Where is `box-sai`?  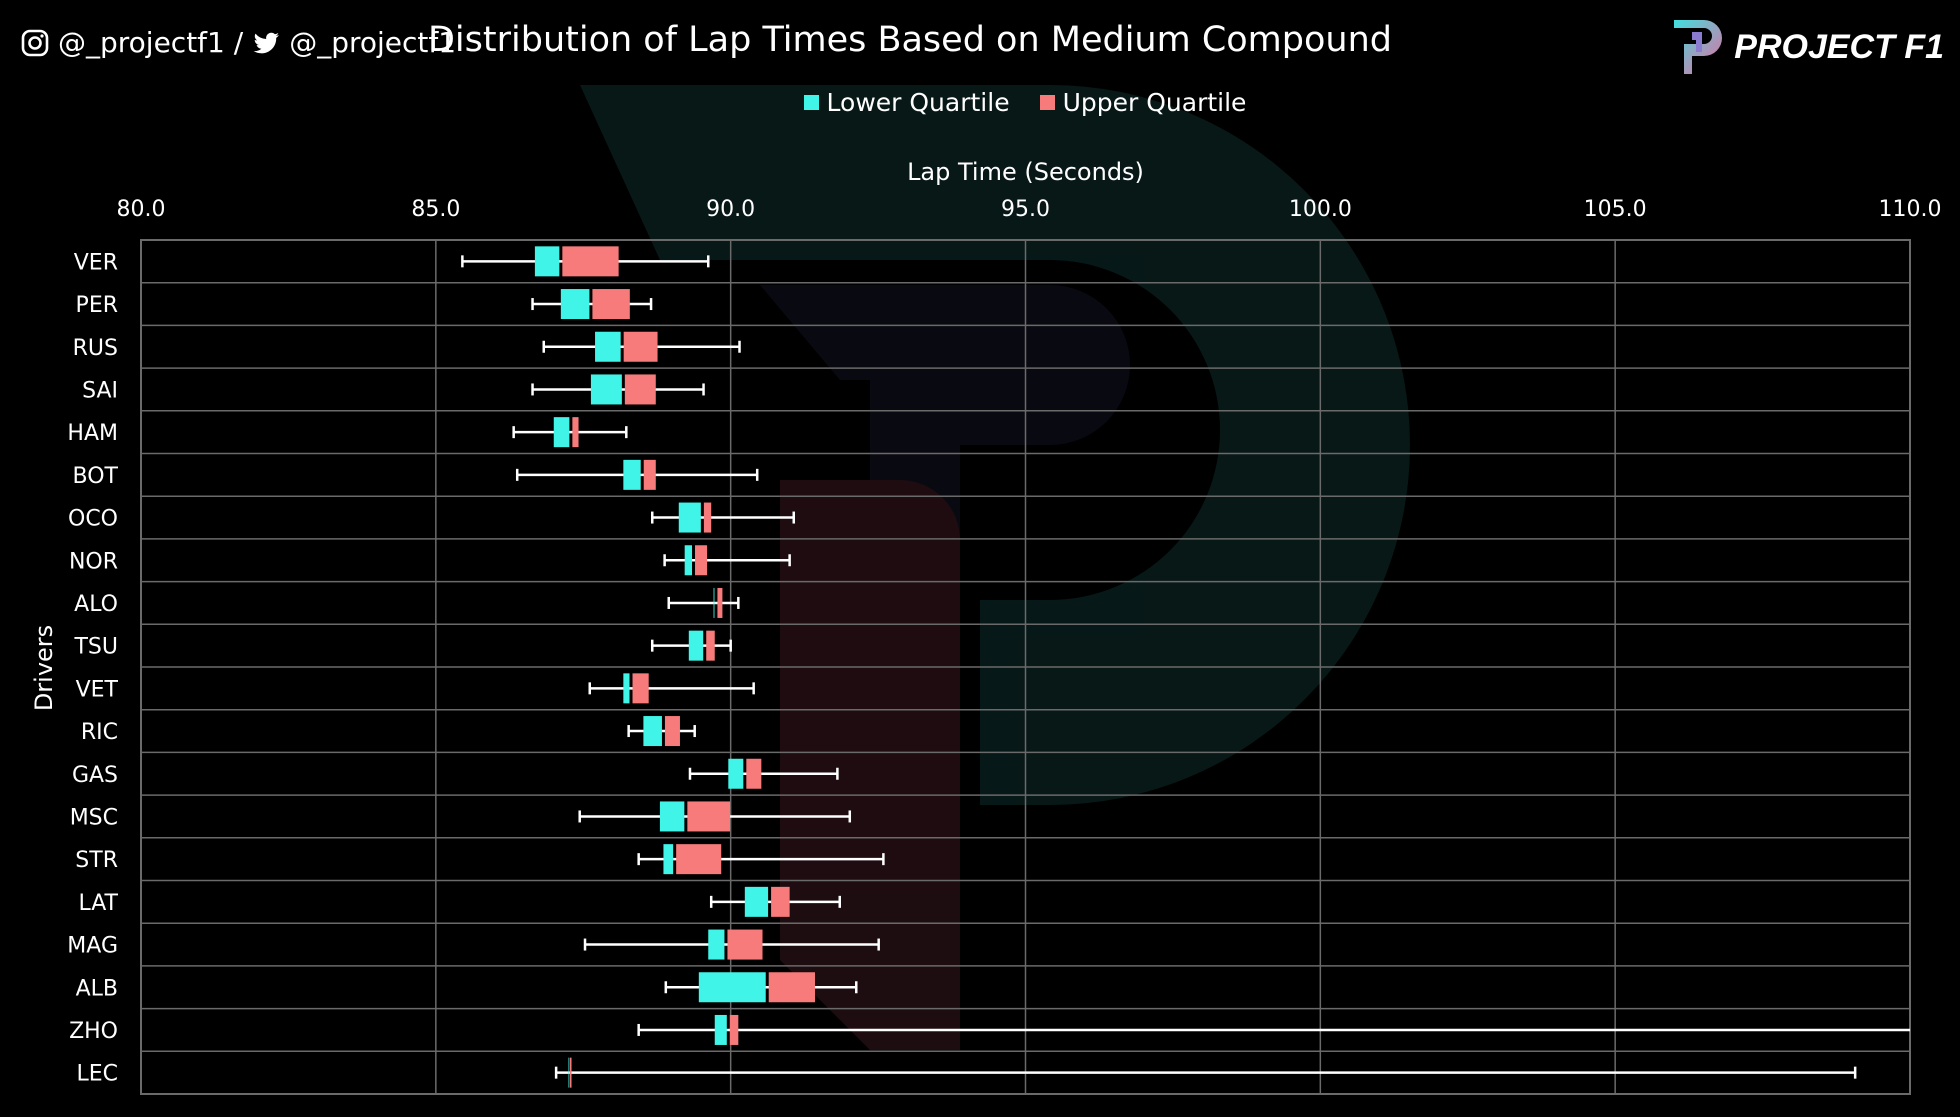
box-sai is located at coordinates (618, 389).